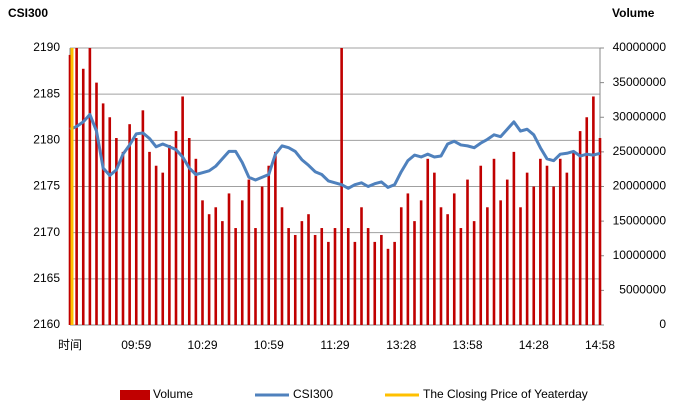  What do you see at coordinates (46, 278) in the screenshot?
I see `y-tick-label: 2165` at bounding box center [46, 278].